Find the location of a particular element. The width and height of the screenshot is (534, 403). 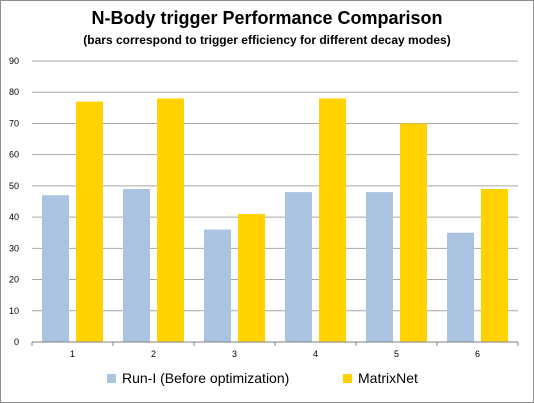

legend-swatch-matrixnet is located at coordinates (347, 378).